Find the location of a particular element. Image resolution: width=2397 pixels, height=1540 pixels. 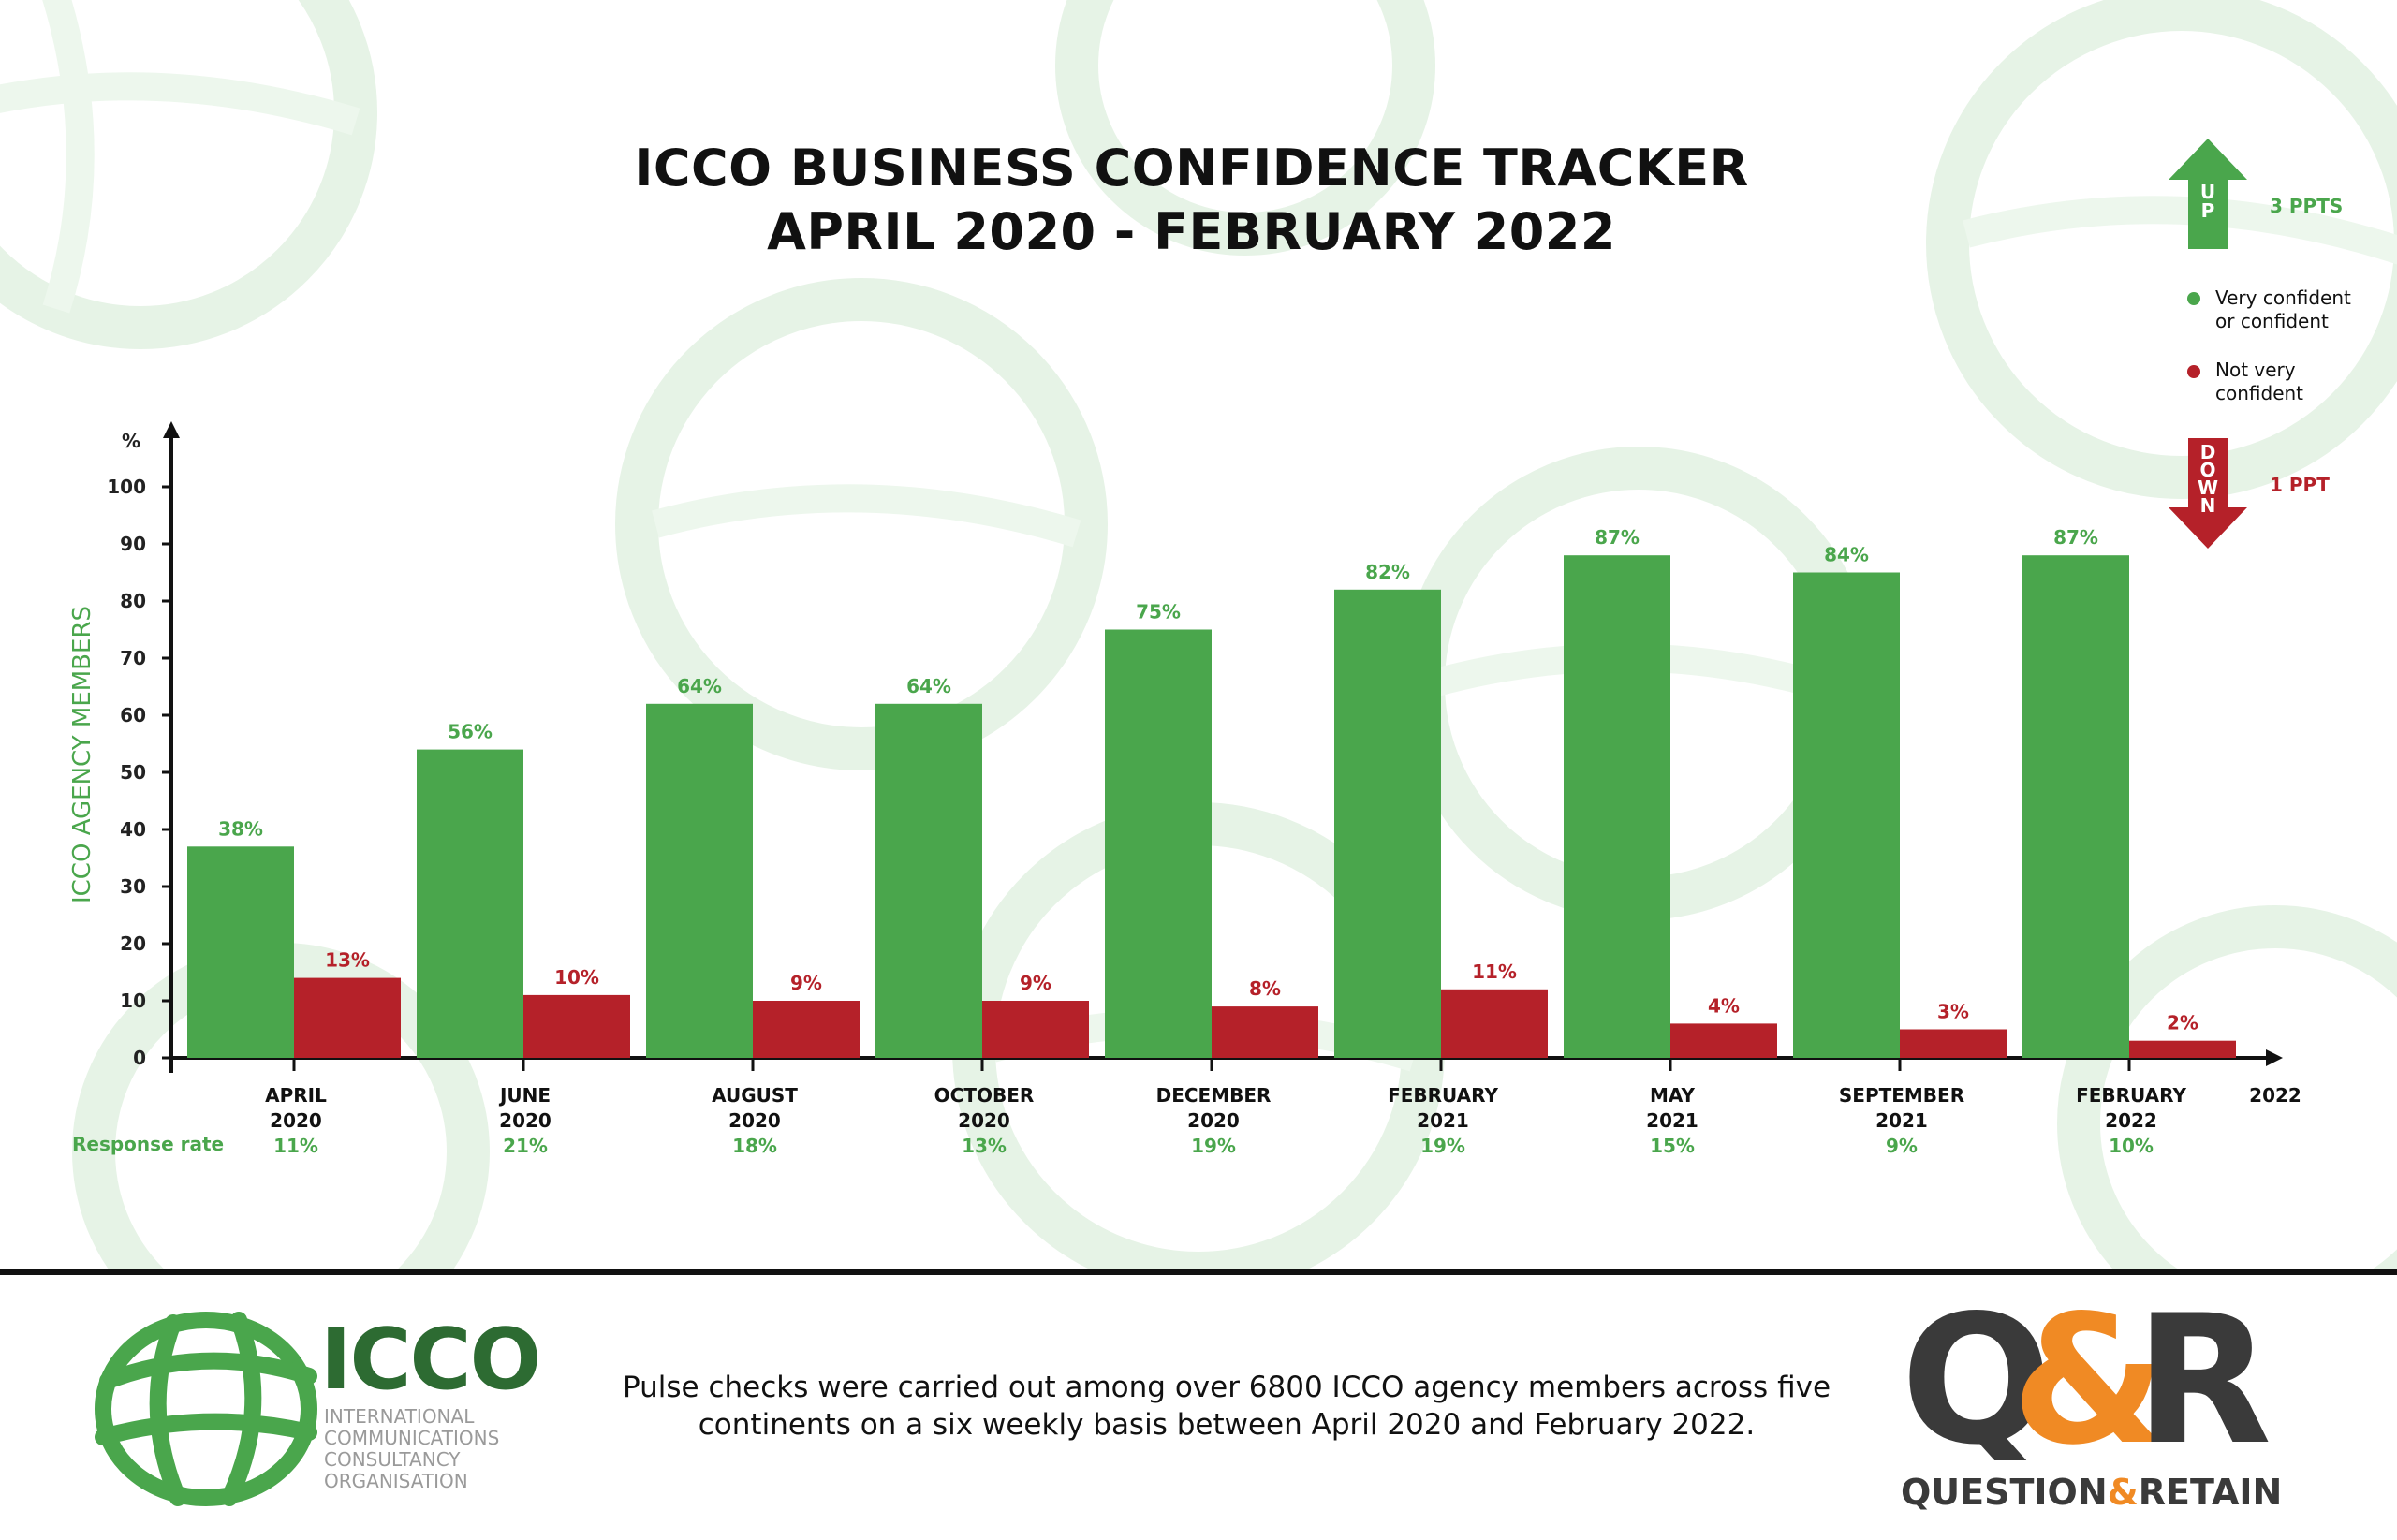

data-label-not-confident: 13% is located at coordinates (347, 960).